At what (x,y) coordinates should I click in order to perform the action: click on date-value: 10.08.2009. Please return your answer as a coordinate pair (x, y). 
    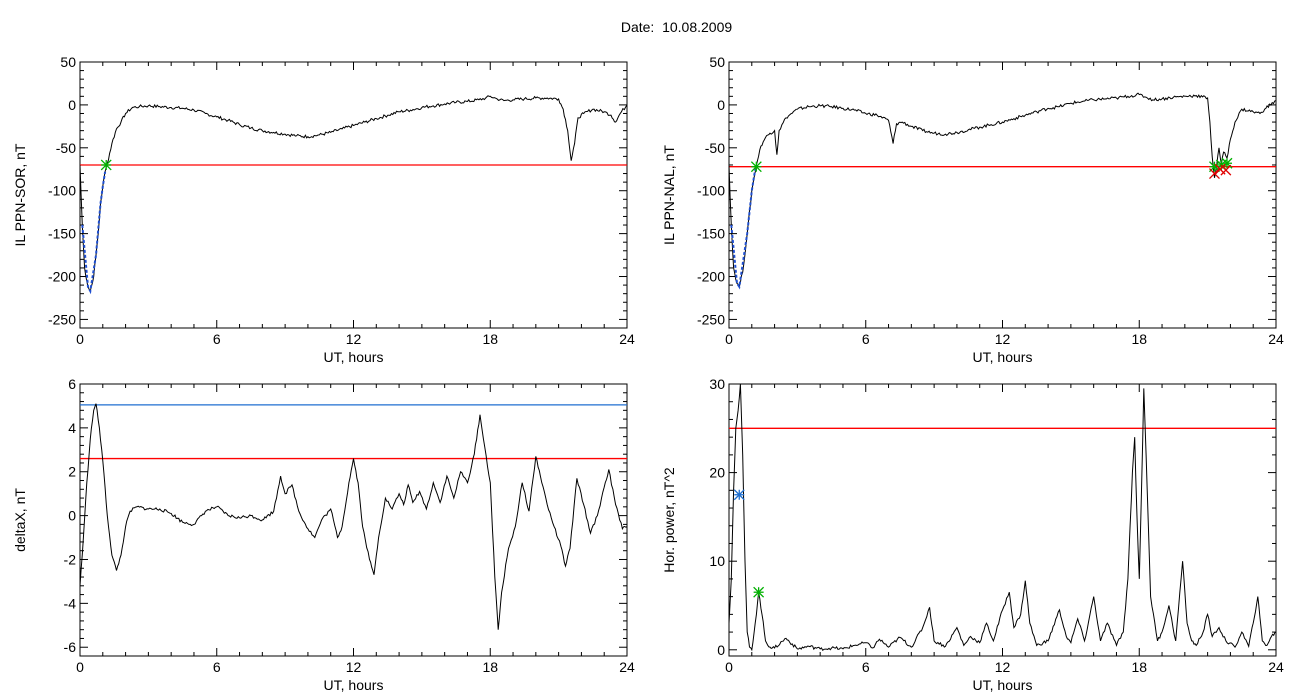
    Looking at the image, I should click on (697, 27).